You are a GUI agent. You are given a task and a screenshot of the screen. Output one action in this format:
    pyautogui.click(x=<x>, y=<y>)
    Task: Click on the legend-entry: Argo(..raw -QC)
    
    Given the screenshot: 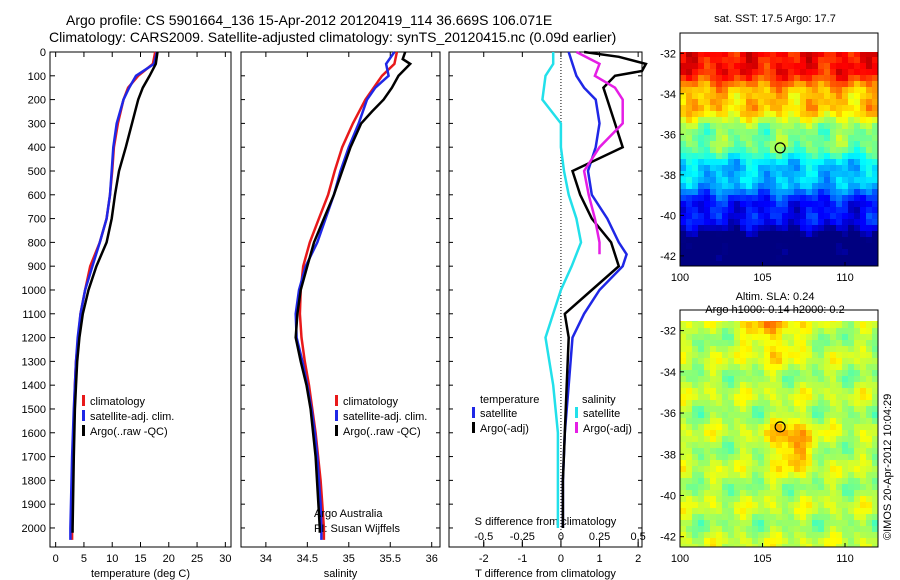 What is the action you would take?
    pyautogui.click(x=382, y=432)
    